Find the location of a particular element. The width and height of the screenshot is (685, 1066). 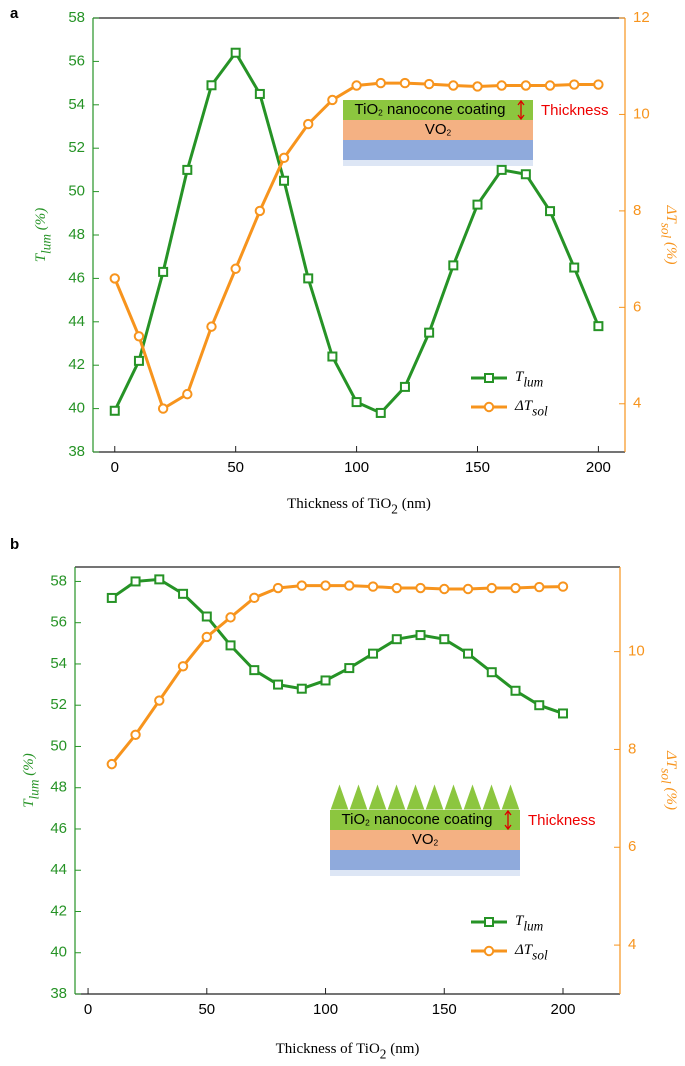

x-axis-label: Thickness of TiO2 (nm) is located at coordinates (359, 506).